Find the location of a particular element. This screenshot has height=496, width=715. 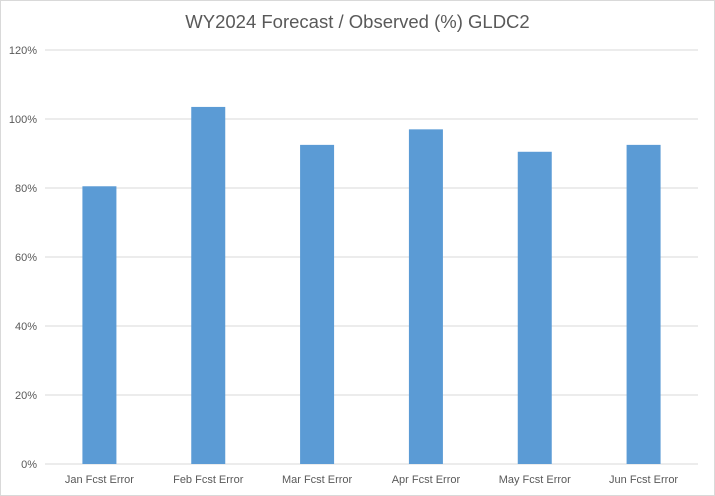

x-tick-label: May Fcst Error is located at coordinates (535, 480).